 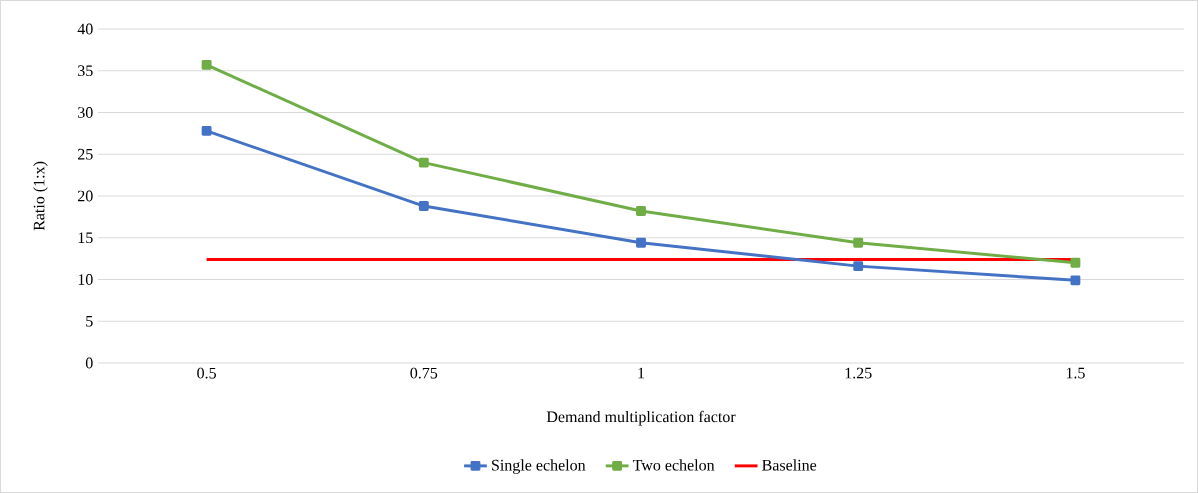 What do you see at coordinates (206, 373) in the screenshot?
I see `x-tick-label: 0.5` at bounding box center [206, 373].